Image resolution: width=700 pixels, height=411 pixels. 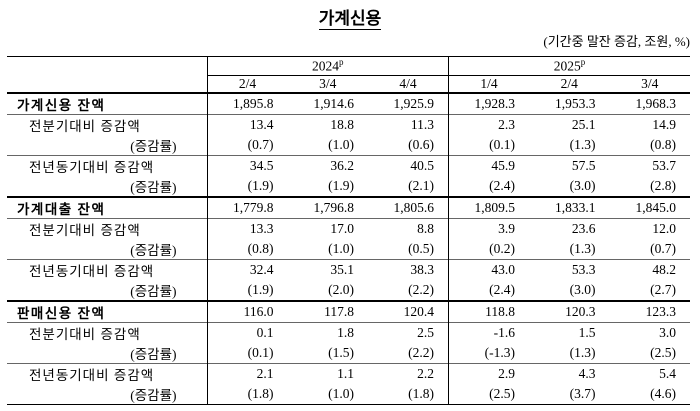 What do you see at coordinates (616, 41) in the screenshot?
I see `unit-note: (기간중 말잔 증감, 조원, %)` at bounding box center [616, 41].